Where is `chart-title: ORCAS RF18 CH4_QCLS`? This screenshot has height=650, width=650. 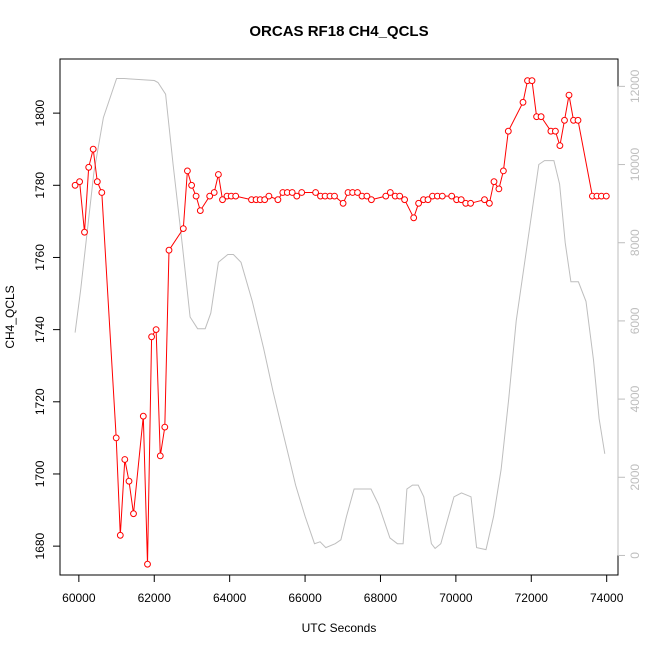
chart-title: ORCAS RF18 CH4_QCLS is located at coordinates (338, 31).